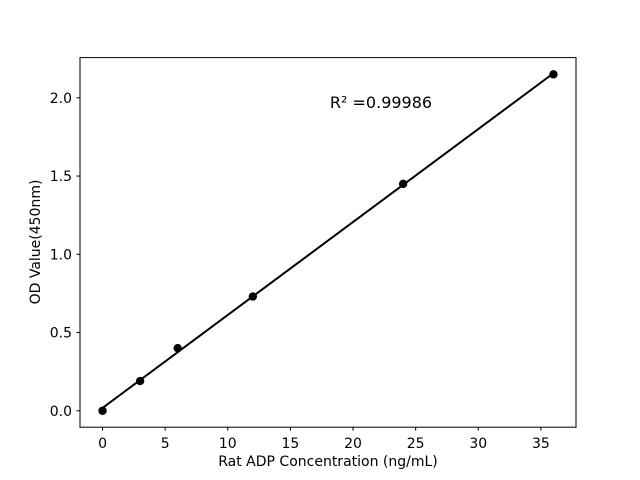 The height and width of the screenshot is (480, 640). Describe the element at coordinates (165, 444) in the screenshot. I see `x-tick-label: 5` at that location.